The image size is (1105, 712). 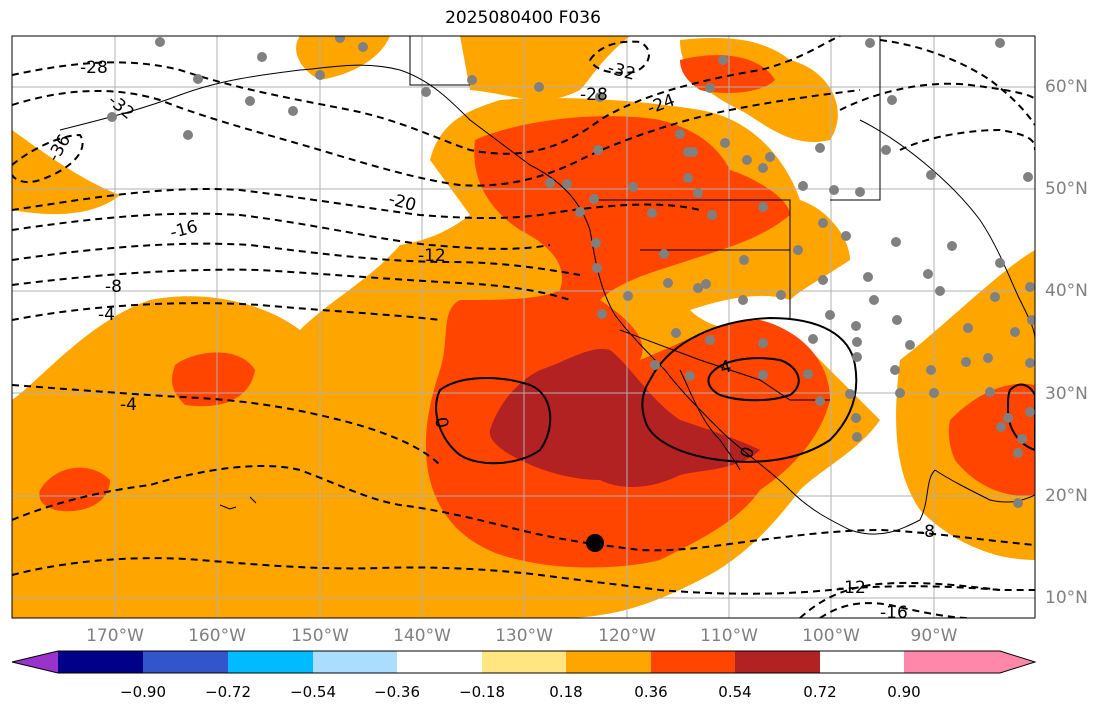 I want to click on lat-label: 20°N, so click(x=1066, y=496).